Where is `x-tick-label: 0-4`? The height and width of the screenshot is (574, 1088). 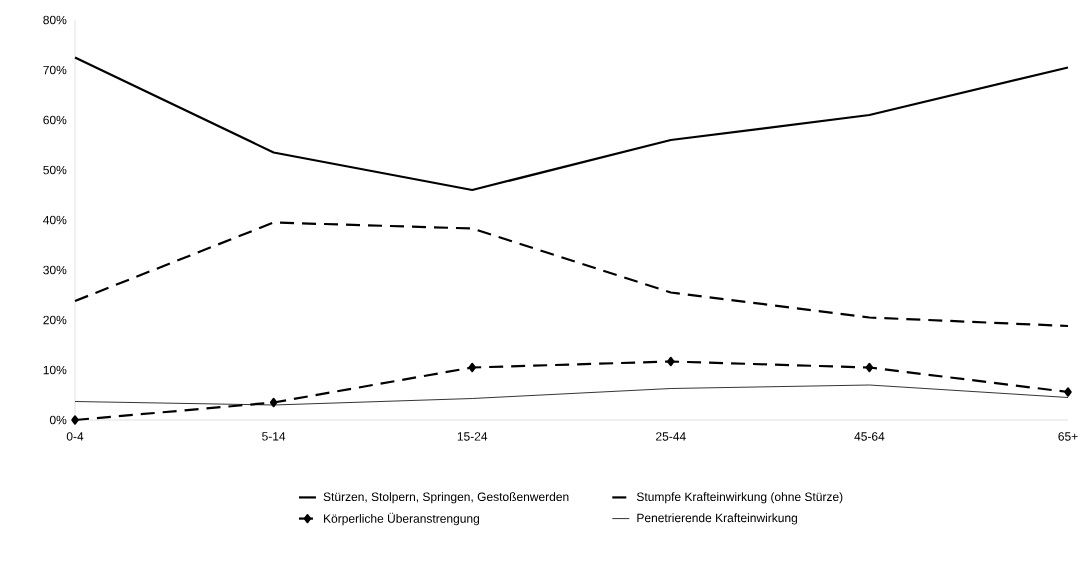
x-tick-label: 0-4 is located at coordinates (75, 436).